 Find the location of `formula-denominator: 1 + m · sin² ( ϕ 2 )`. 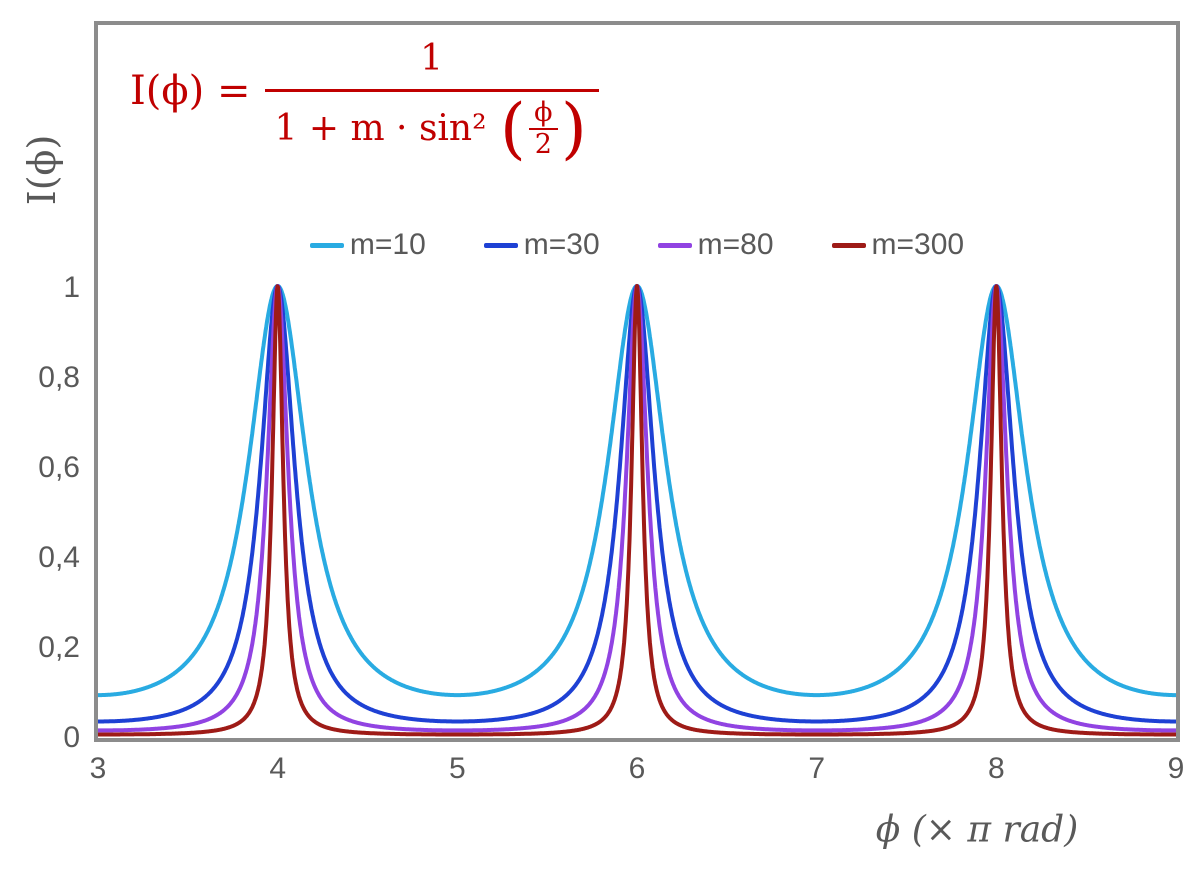

formula-denominator: 1 + m · sin² ( ϕ 2 ) is located at coordinates (431, 128).